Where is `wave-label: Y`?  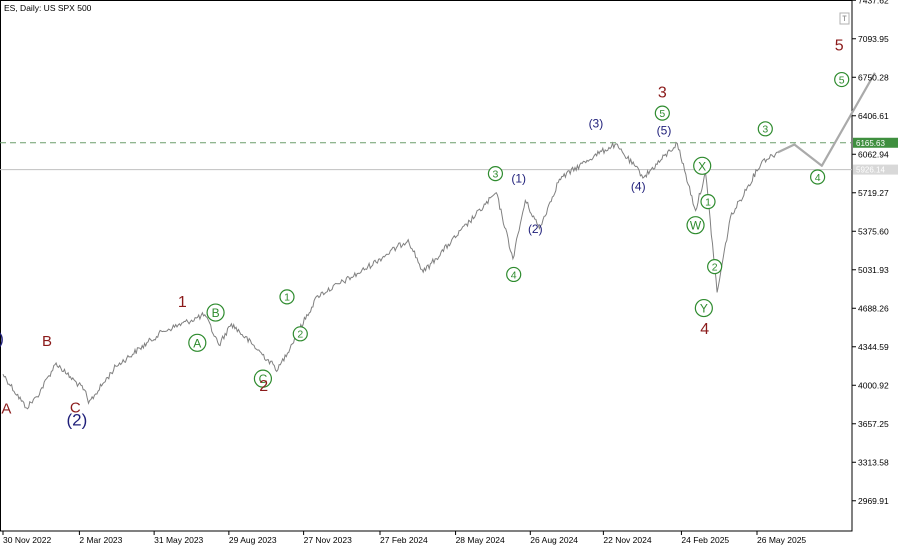
wave-label: Y is located at coordinates (704, 309).